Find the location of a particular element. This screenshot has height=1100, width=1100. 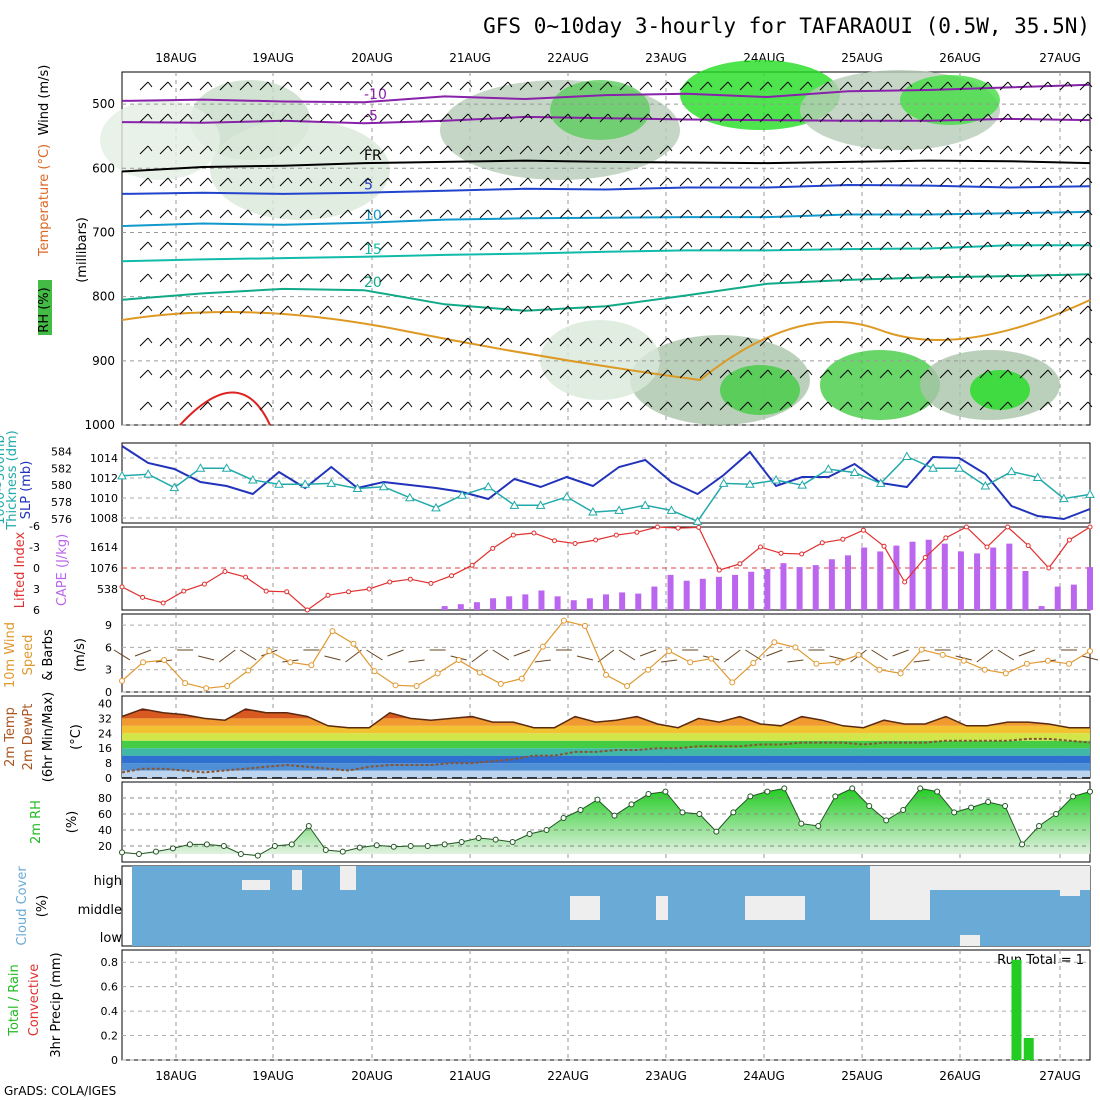

wind10-barb is located at coordinates (353, 656).